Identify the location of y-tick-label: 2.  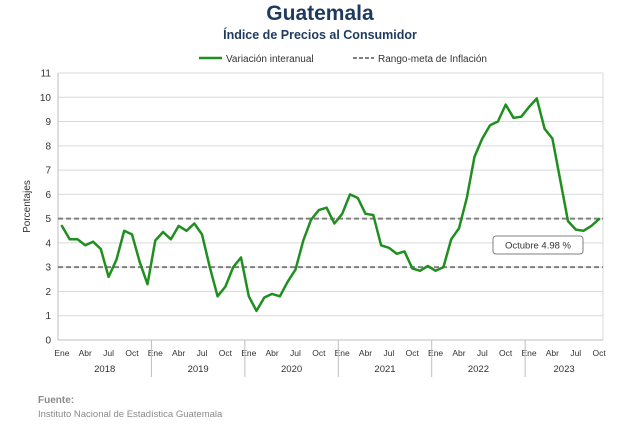
(48, 292).